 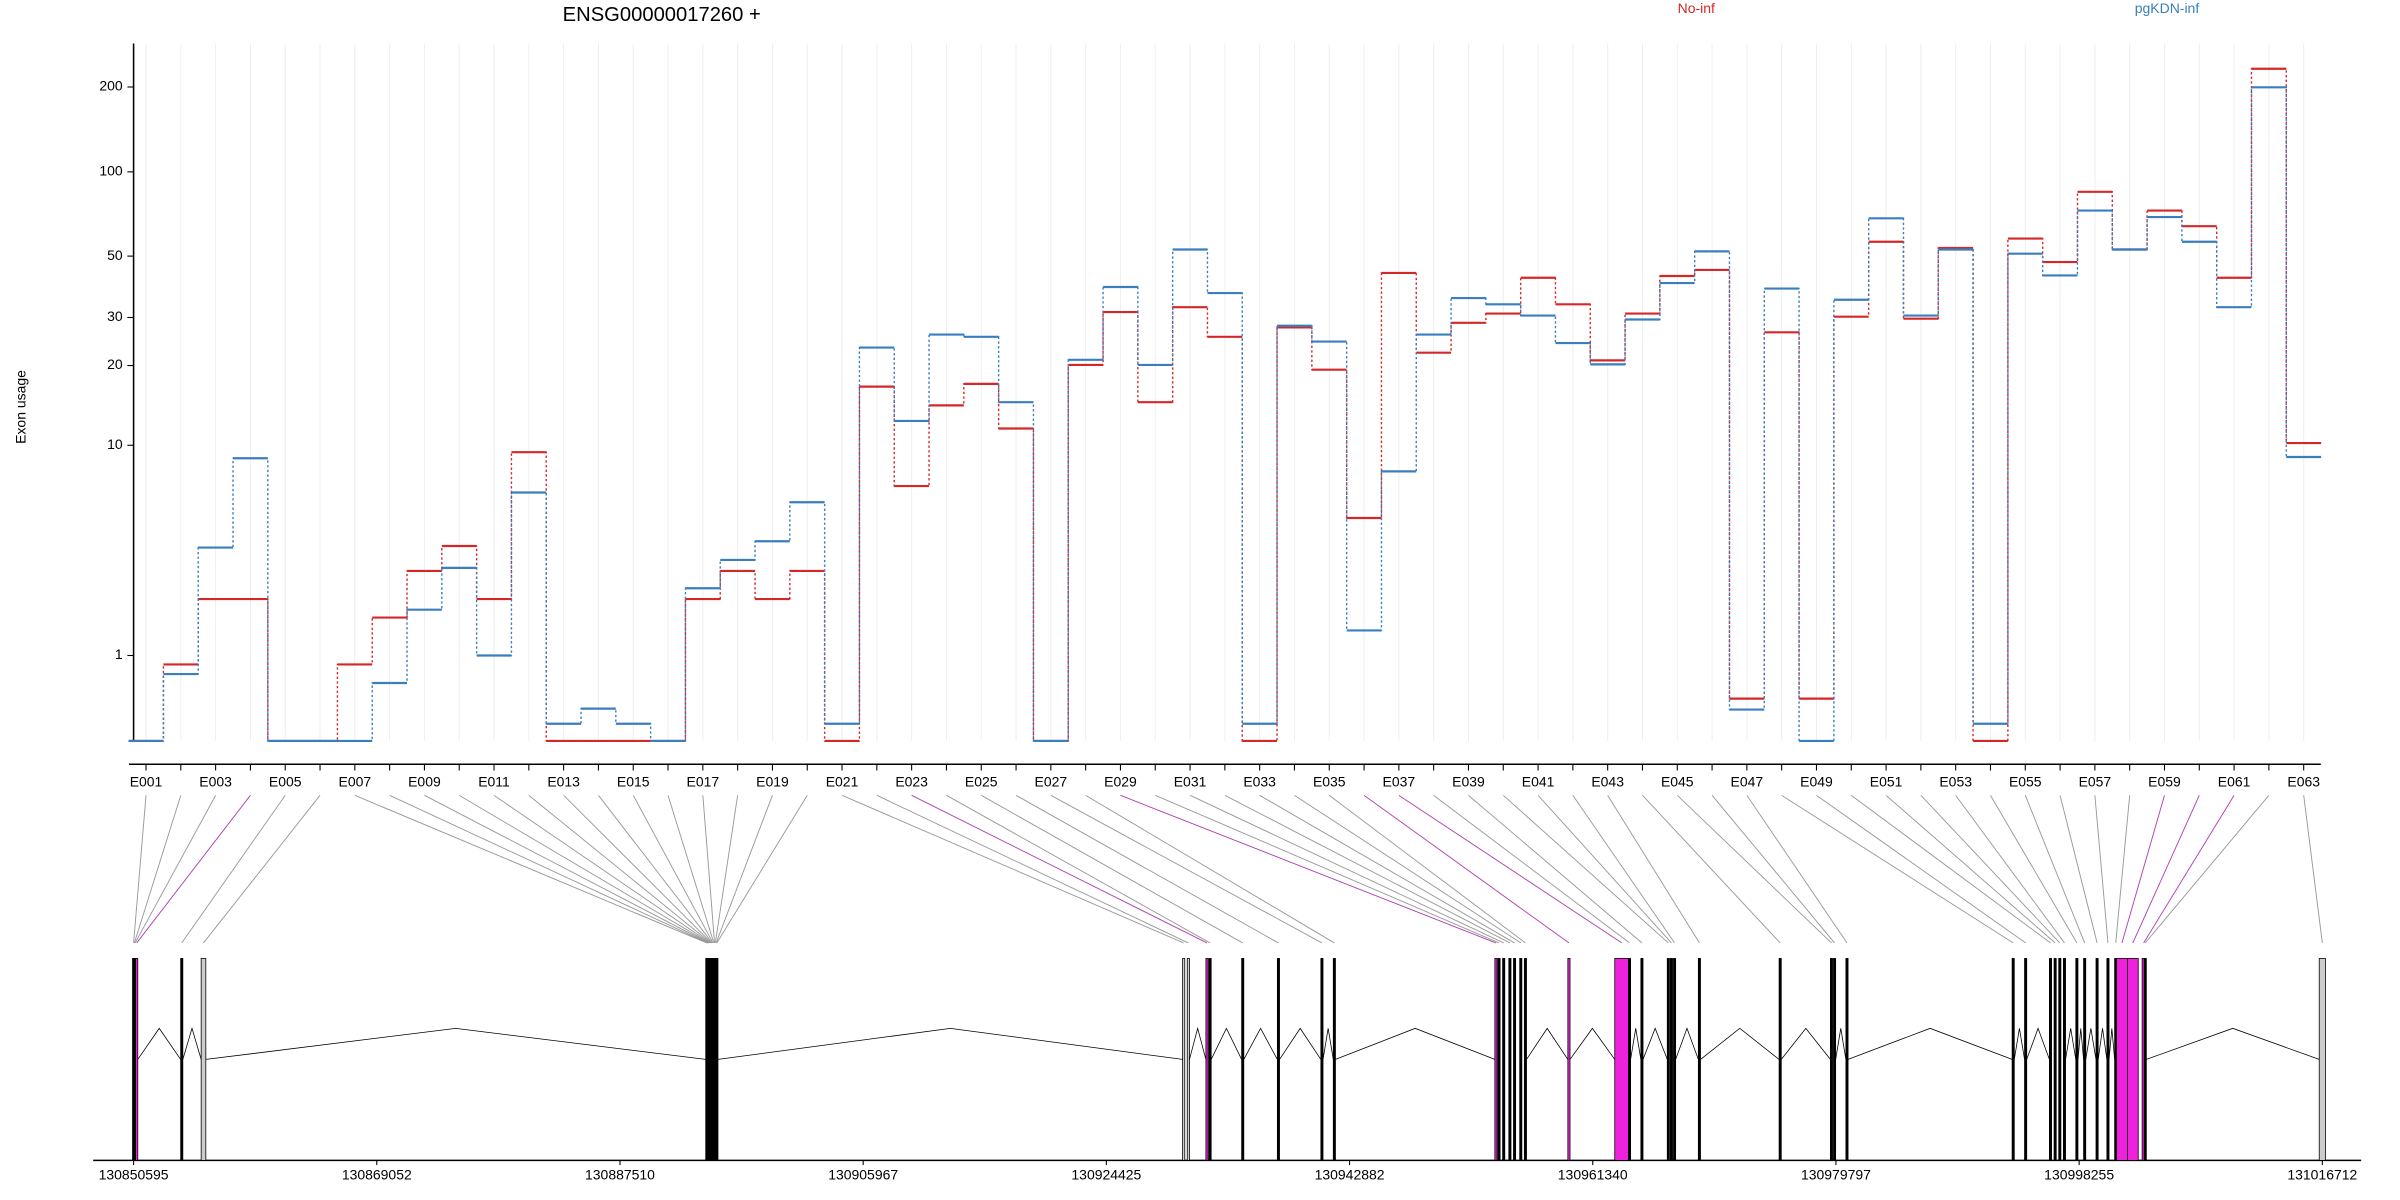 I want to click on x-tick-label: E035, so click(x=1329, y=782).